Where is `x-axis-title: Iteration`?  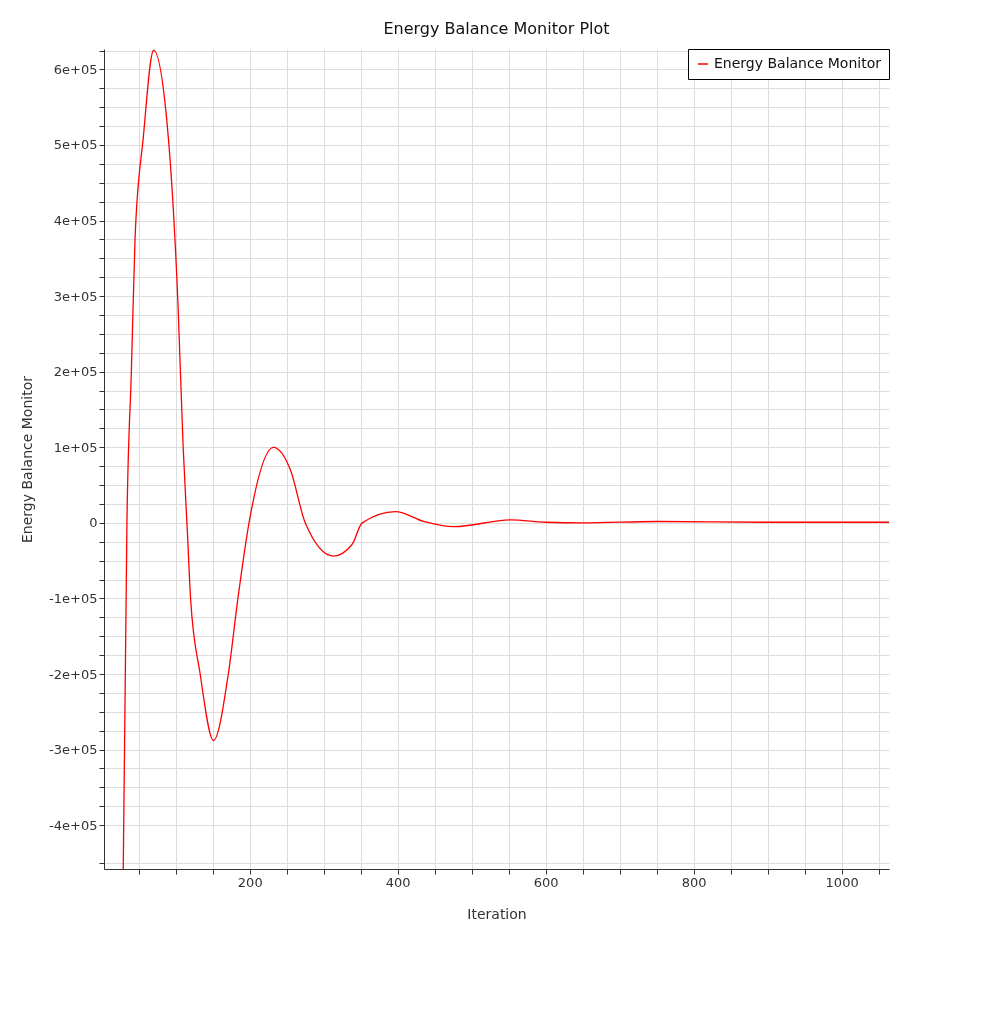
x-axis-title: Iteration is located at coordinates (497, 913).